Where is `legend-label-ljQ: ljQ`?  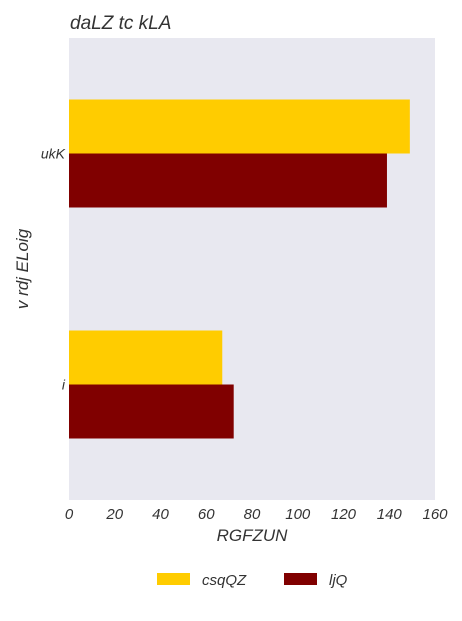 legend-label-ljQ: ljQ is located at coordinates (338, 580).